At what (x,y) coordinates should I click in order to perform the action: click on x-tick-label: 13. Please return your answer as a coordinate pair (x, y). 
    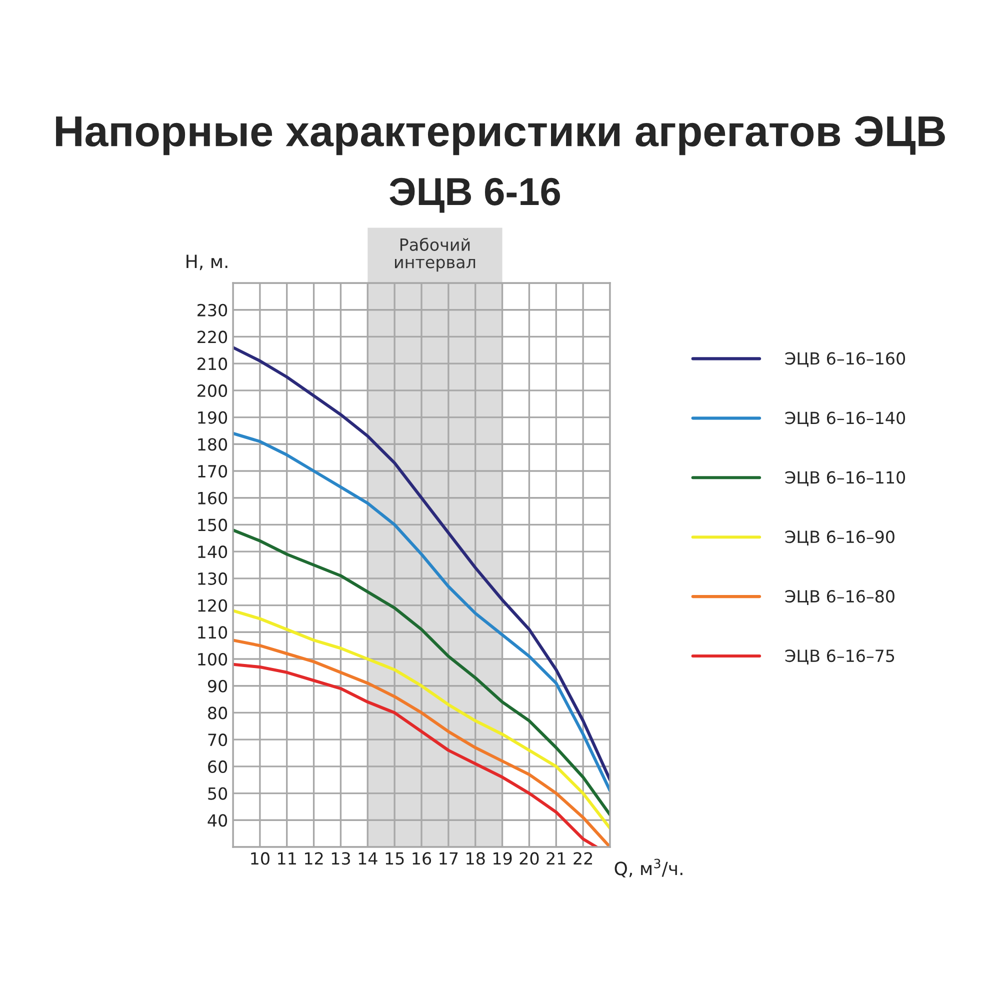
    Looking at the image, I should click on (341, 858).